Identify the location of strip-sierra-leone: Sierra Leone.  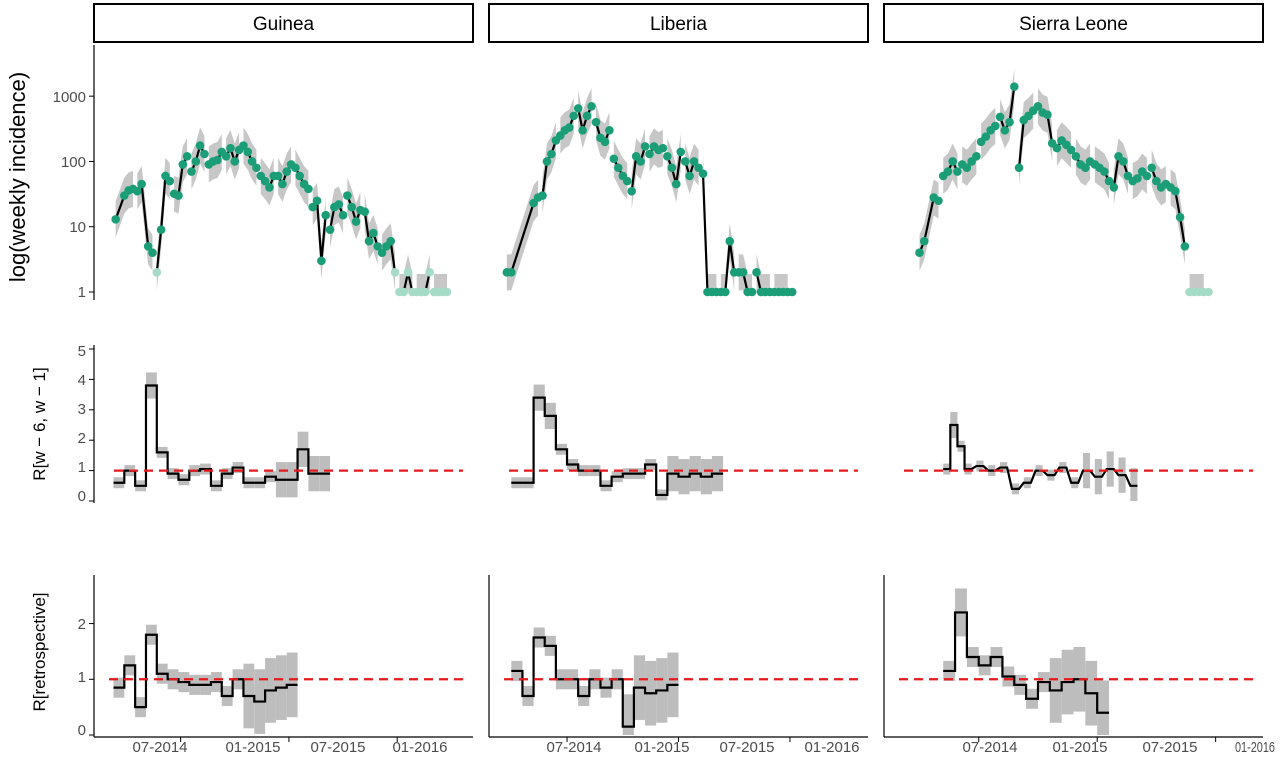
(1073, 23).